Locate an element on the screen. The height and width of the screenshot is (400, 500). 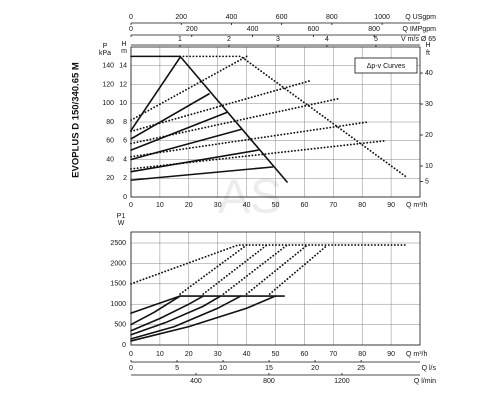
extra-axis-label: Q IMPgpm is located at coordinates (420, 29).